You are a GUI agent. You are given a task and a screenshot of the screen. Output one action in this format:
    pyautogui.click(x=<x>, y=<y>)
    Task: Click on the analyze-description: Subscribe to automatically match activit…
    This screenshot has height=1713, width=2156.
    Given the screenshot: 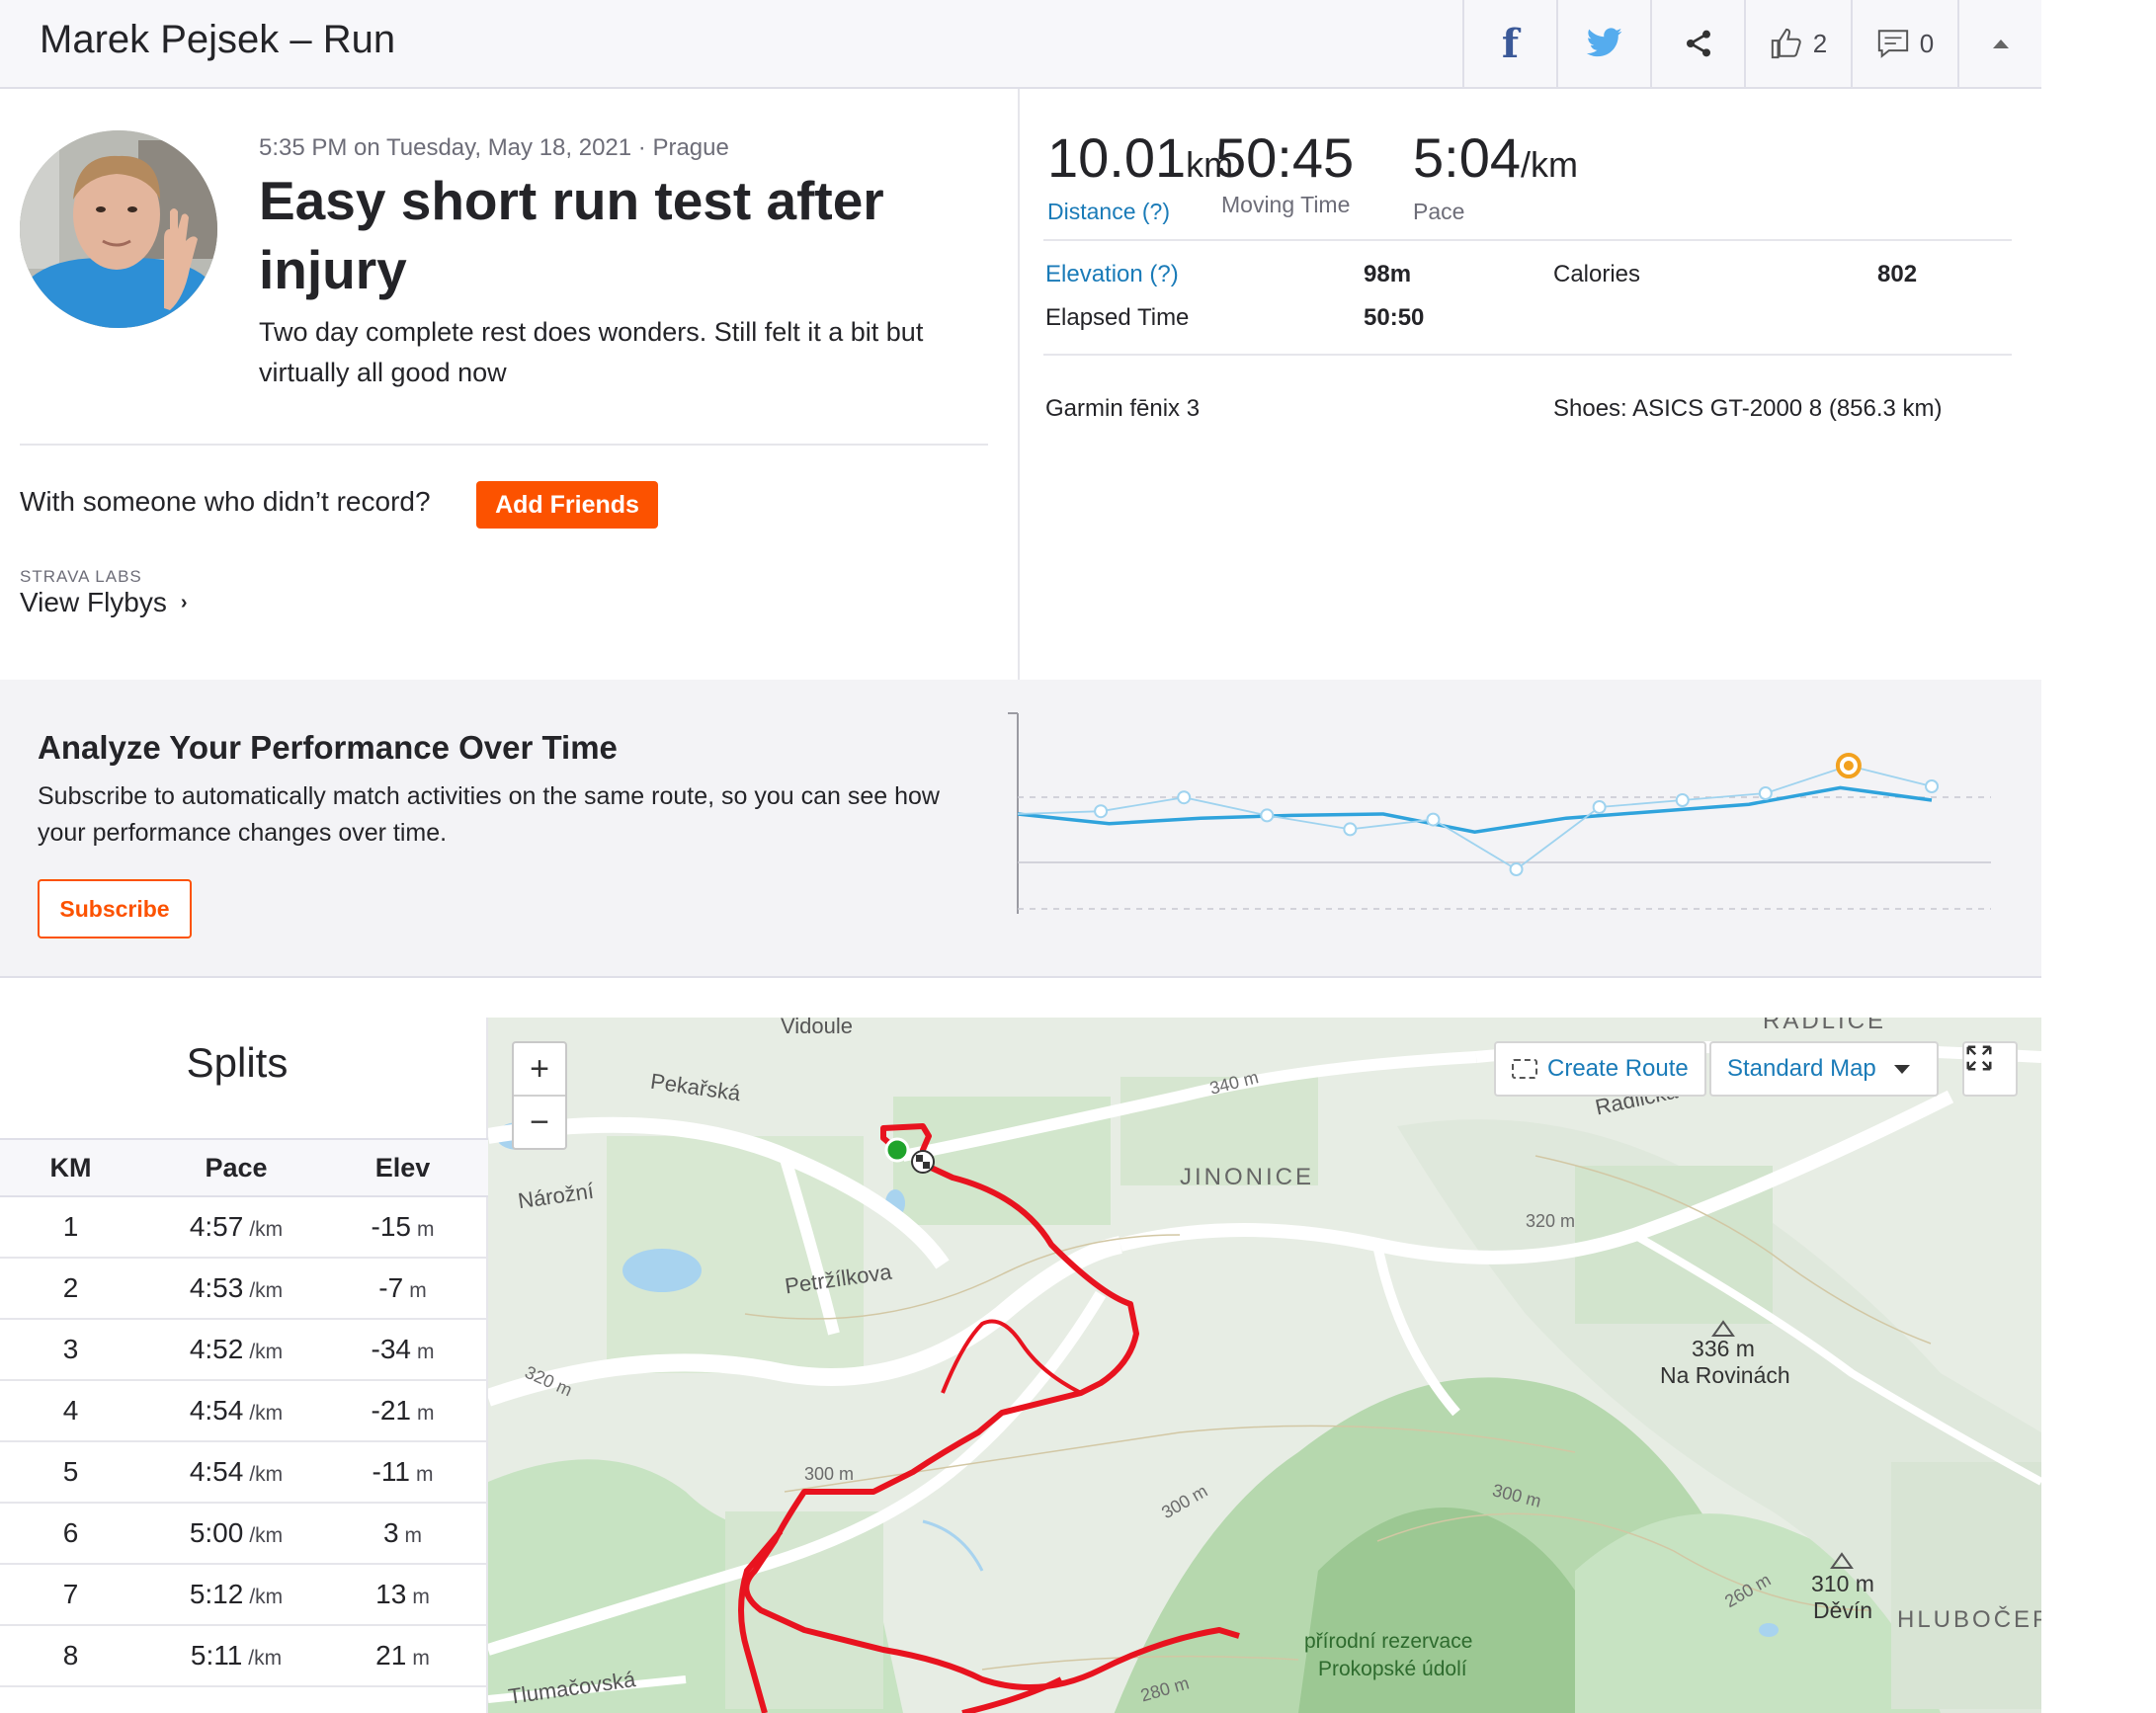 What is the action you would take?
    pyautogui.click(x=489, y=814)
    